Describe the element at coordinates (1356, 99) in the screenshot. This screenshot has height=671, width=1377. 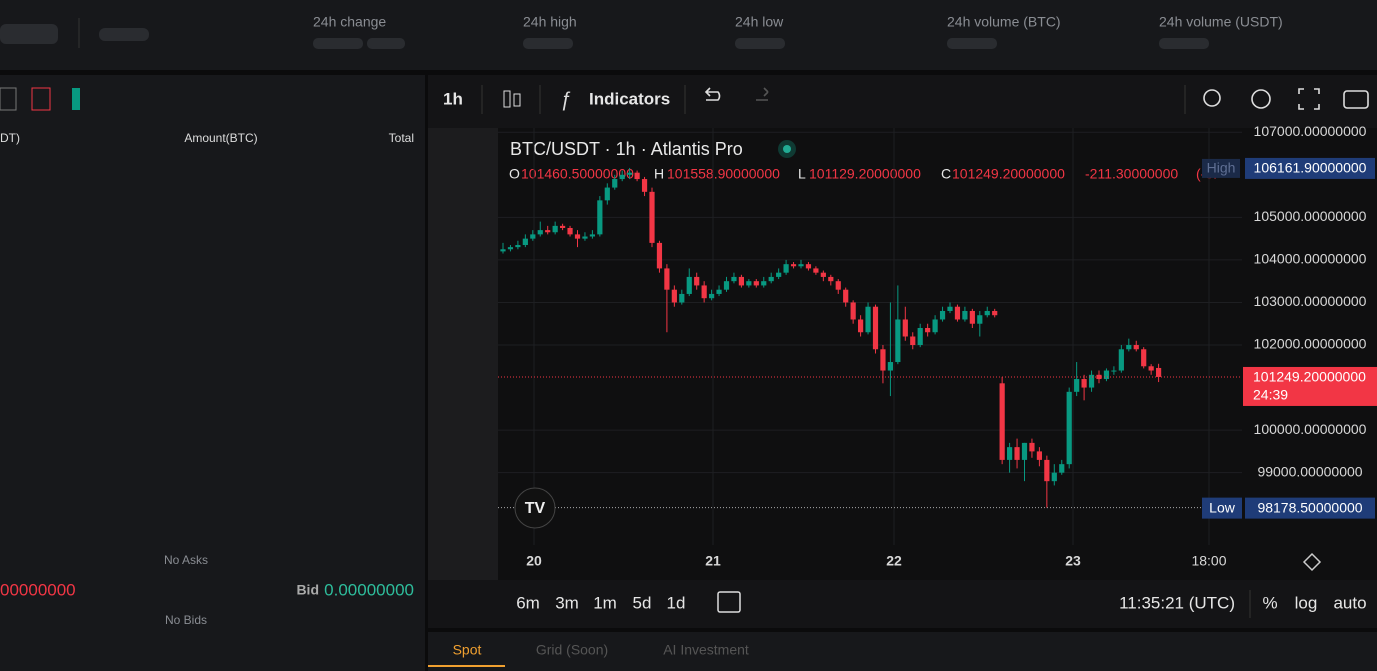
I see `screenshot-icon` at that location.